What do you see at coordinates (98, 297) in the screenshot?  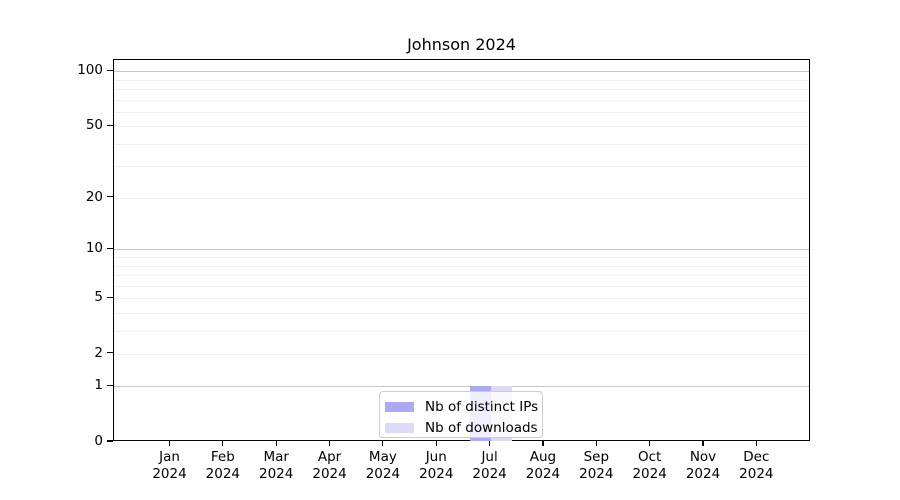 I see `y-axis-tick-label: 5` at bounding box center [98, 297].